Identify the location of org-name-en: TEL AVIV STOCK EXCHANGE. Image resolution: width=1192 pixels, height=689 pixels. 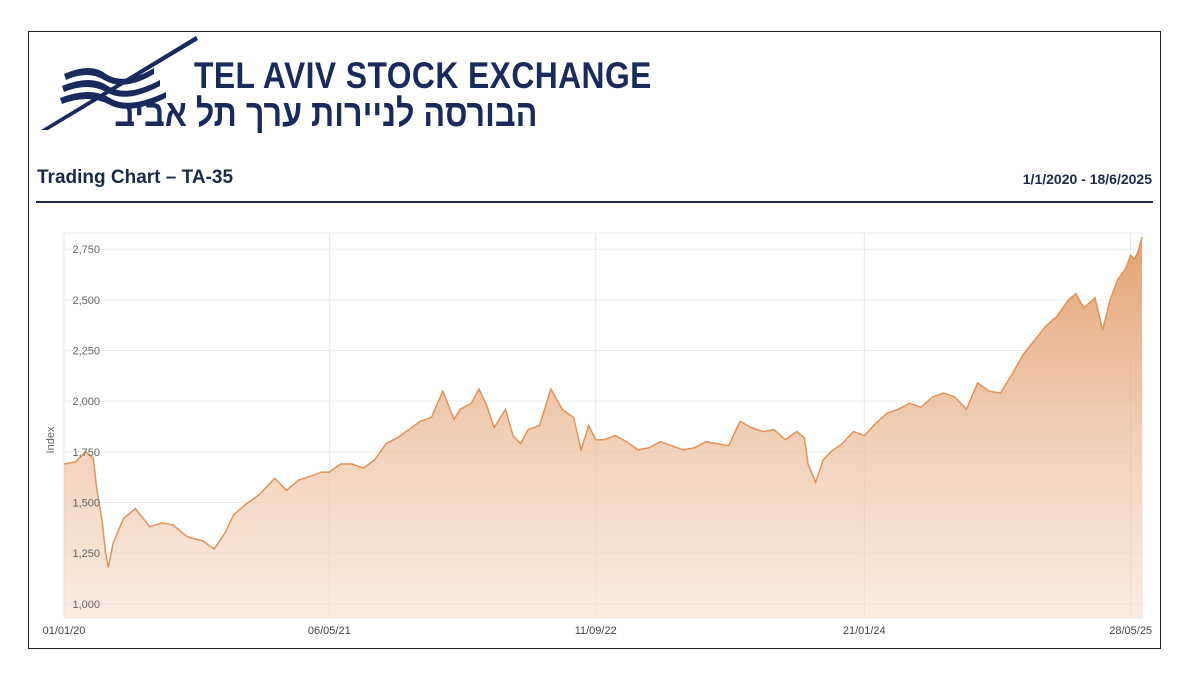
(423, 75).